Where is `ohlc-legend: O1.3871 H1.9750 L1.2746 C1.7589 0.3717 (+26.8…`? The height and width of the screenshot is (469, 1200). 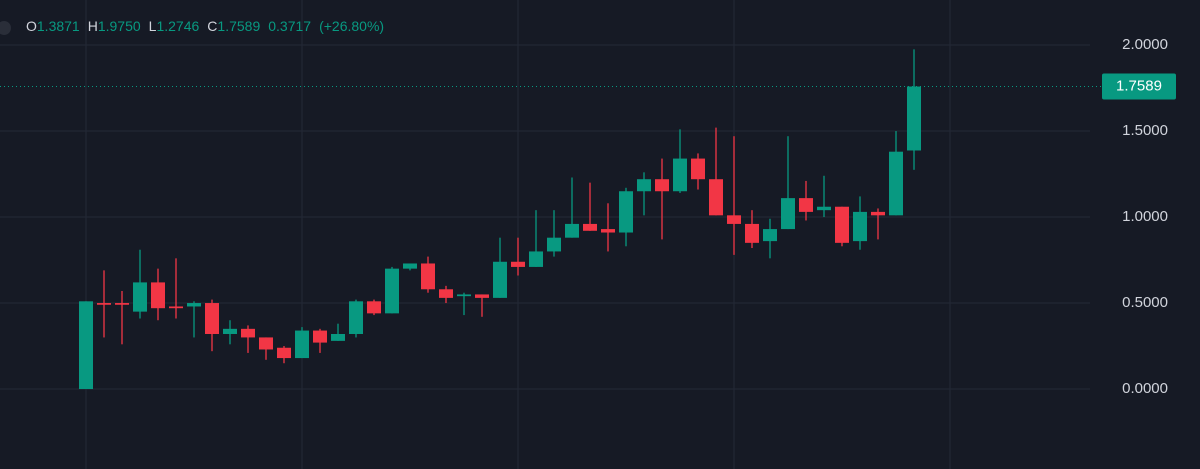 ohlc-legend: O1.3871 H1.9750 L1.2746 C1.7589 0.3717 (+26.8… is located at coordinates (205, 26).